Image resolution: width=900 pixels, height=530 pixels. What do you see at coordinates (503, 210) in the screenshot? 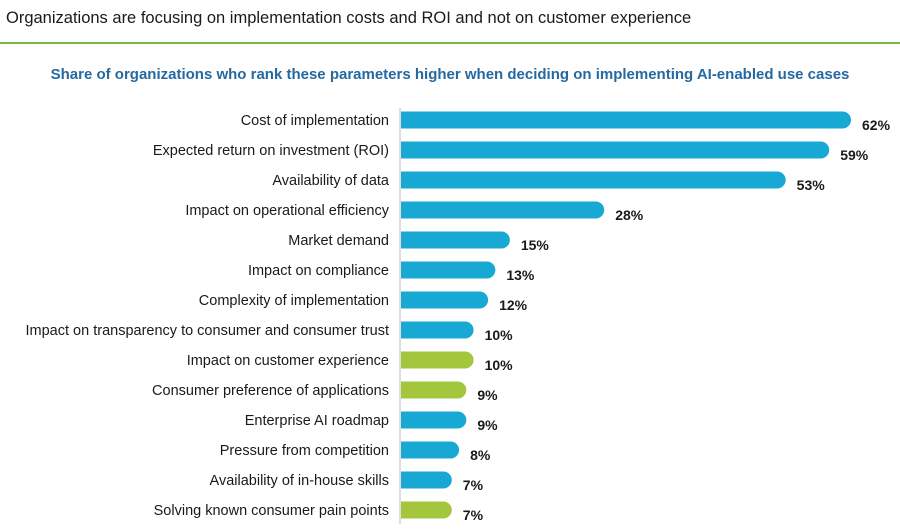
I see `bar-impact-on-operational-efficiency` at bounding box center [503, 210].